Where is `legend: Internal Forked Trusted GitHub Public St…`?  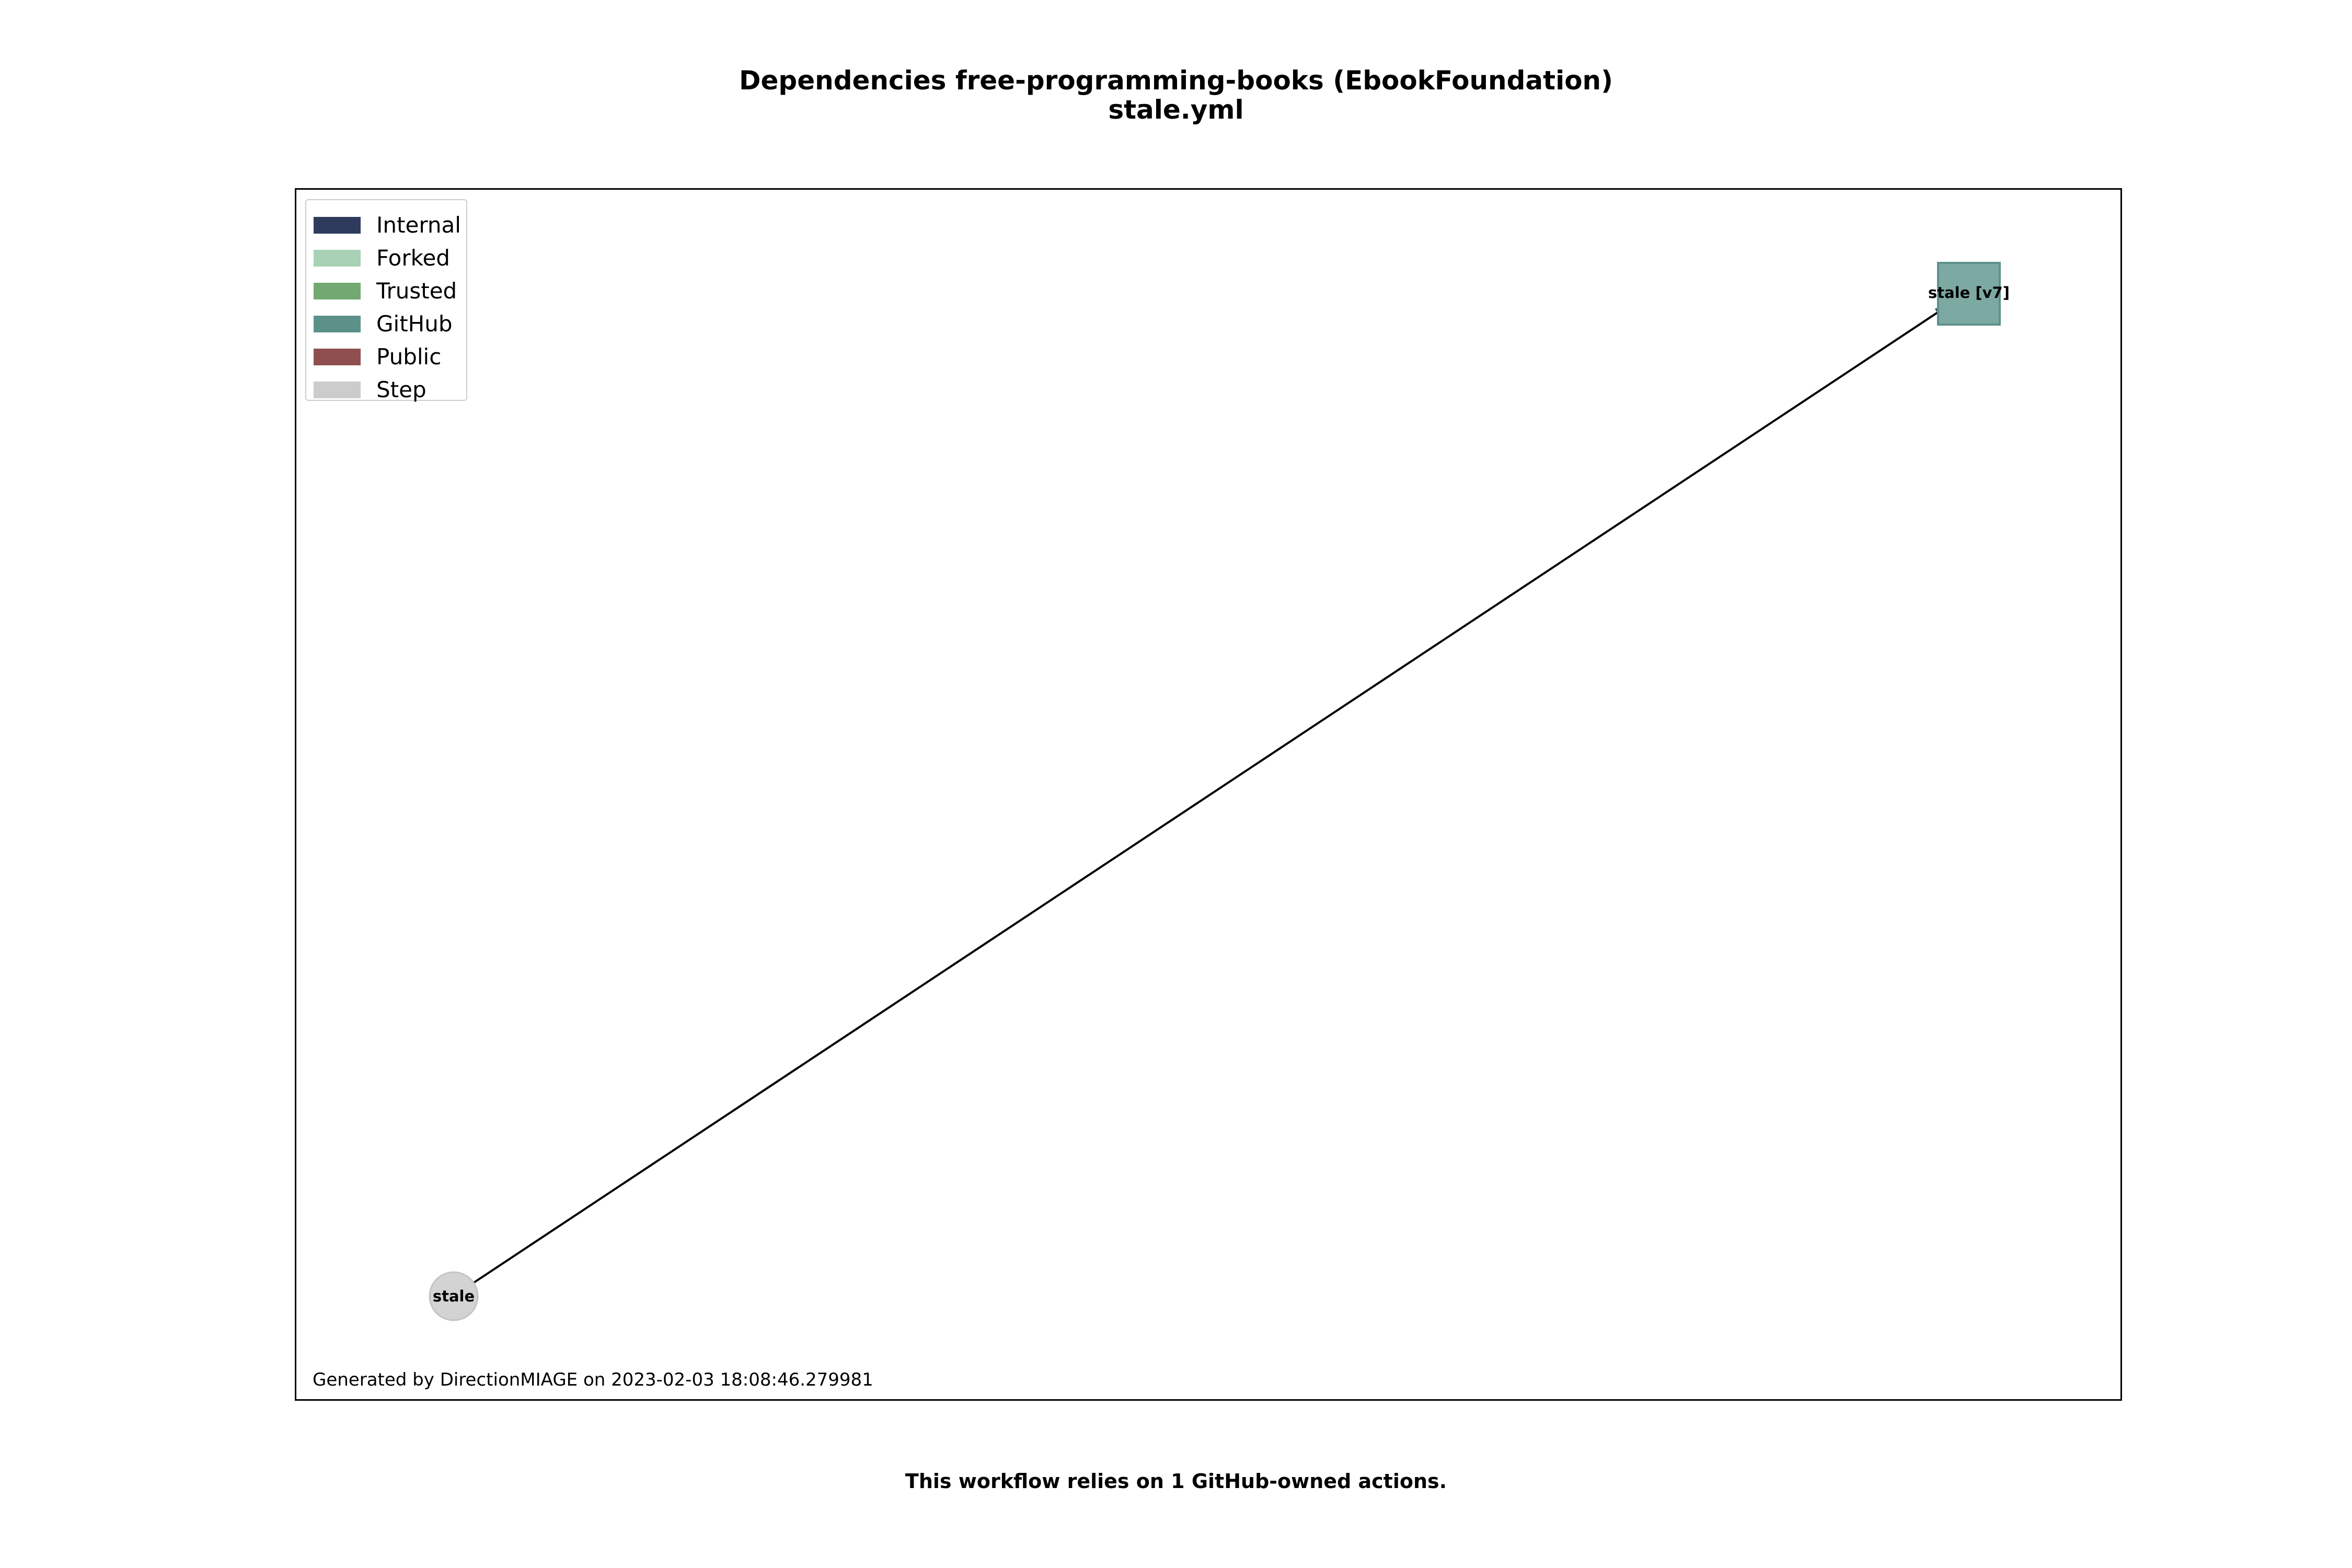 legend: Internal Forked Trusted GitHub Public St… is located at coordinates (386, 300).